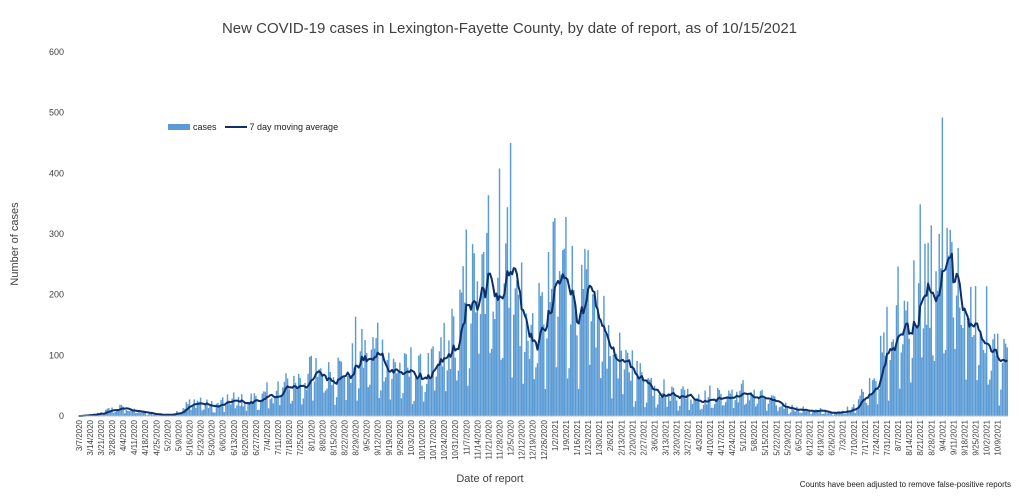 The height and width of the screenshot is (496, 1019). What do you see at coordinates (378, 437) in the screenshot?
I see `x-tick-label: 9/12/2020` at bounding box center [378, 437].